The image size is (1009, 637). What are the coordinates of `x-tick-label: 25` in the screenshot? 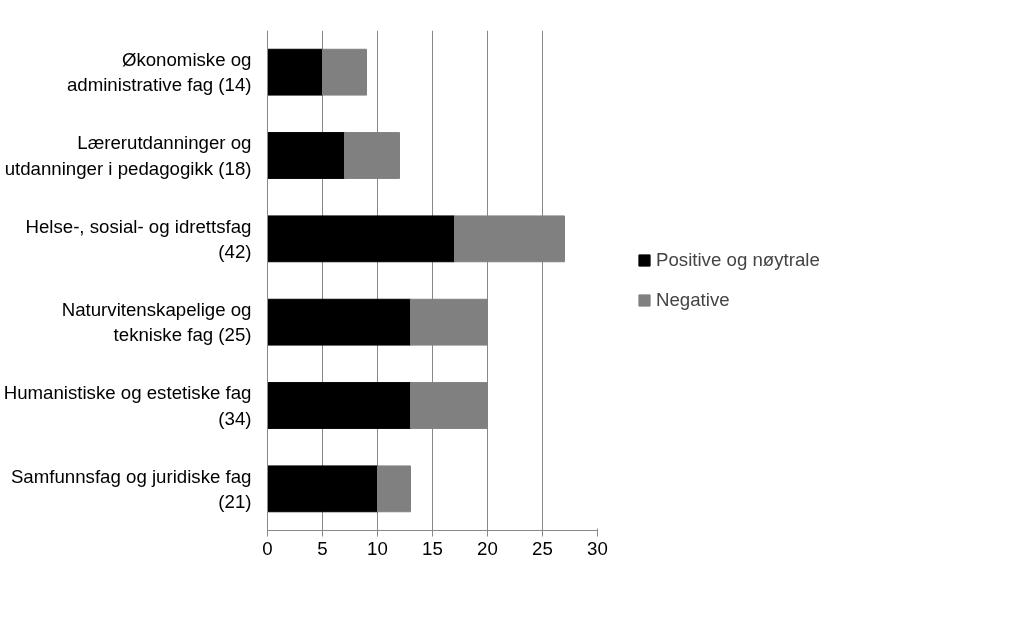 It's located at (542, 548).